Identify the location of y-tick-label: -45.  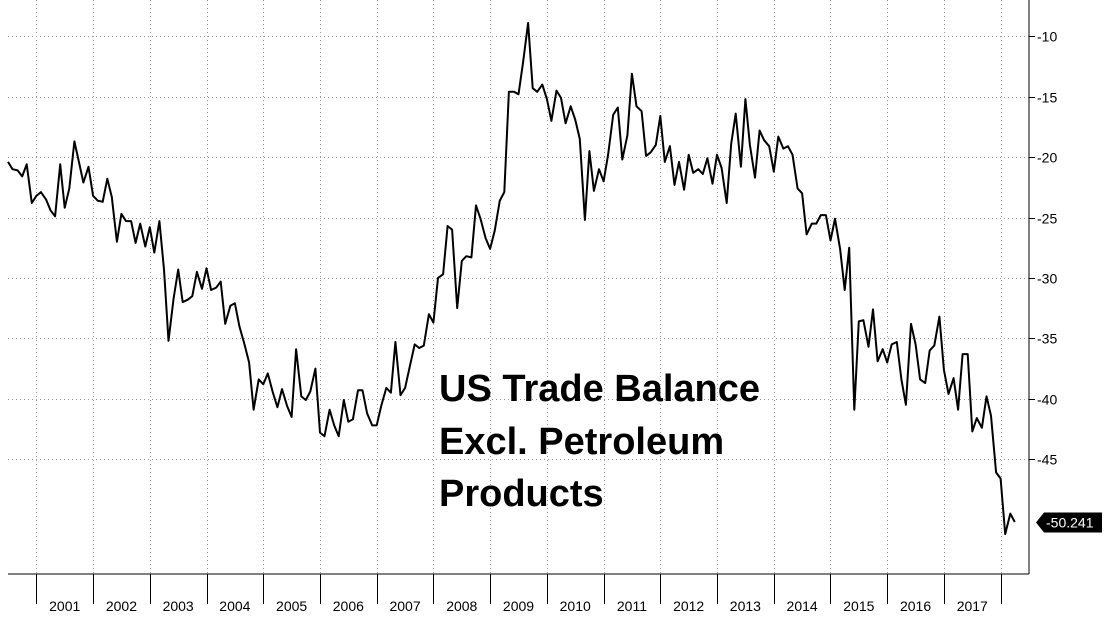
(1047, 460).